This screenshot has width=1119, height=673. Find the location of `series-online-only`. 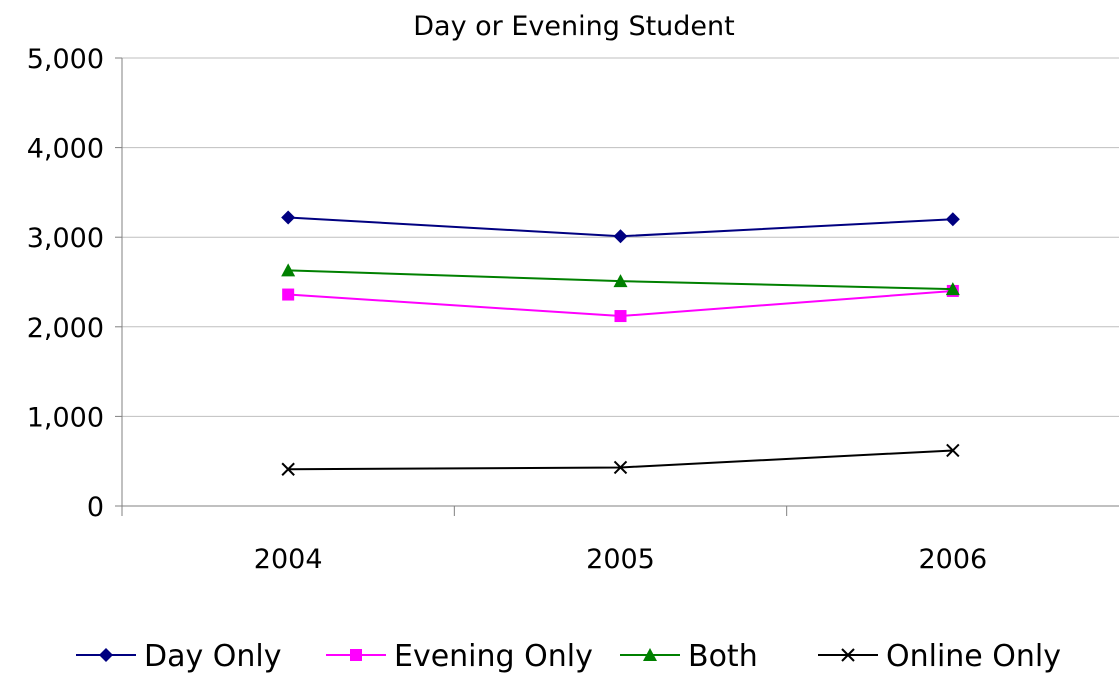

series-online-only is located at coordinates (620, 459).